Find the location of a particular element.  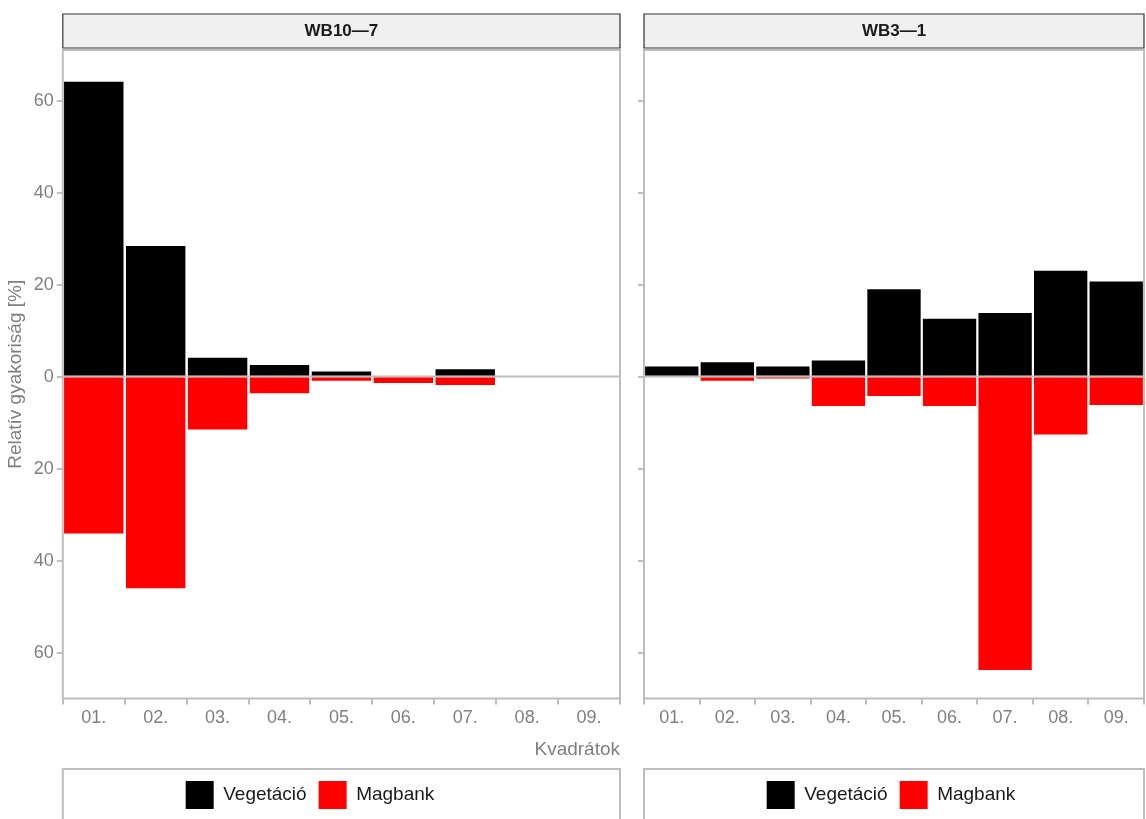

y-tick-label: 0 is located at coordinates (48, 375).